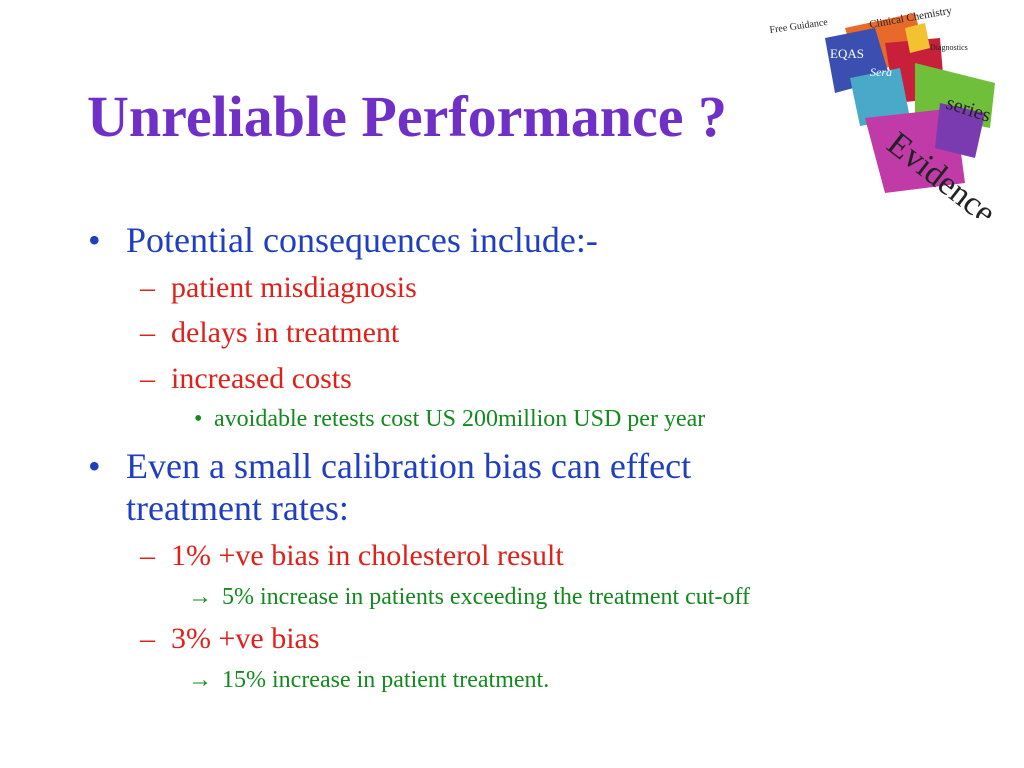 This screenshot has height=768, width=1024. I want to click on slide-title: Unreliable Performance ?, so click(407, 116).